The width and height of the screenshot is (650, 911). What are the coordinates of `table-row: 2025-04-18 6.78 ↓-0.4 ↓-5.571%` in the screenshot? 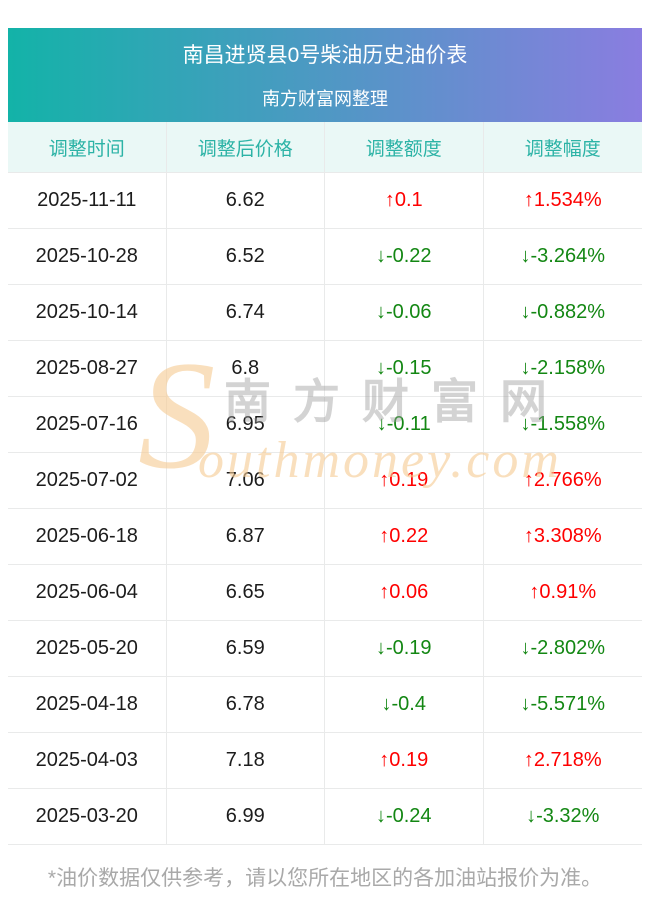 It's located at (325, 705).